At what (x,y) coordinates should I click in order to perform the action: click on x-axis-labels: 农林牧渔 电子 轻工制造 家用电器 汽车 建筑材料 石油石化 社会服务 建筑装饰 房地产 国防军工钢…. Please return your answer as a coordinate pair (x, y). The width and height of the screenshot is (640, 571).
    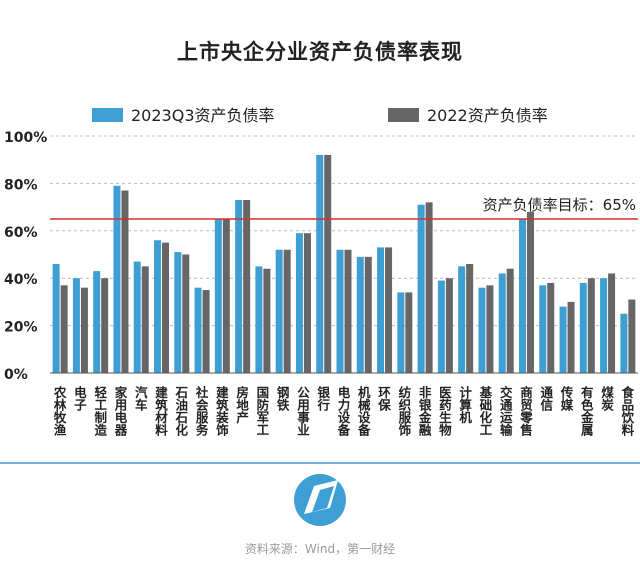
    Looking at the image, I should click on (343, 411).